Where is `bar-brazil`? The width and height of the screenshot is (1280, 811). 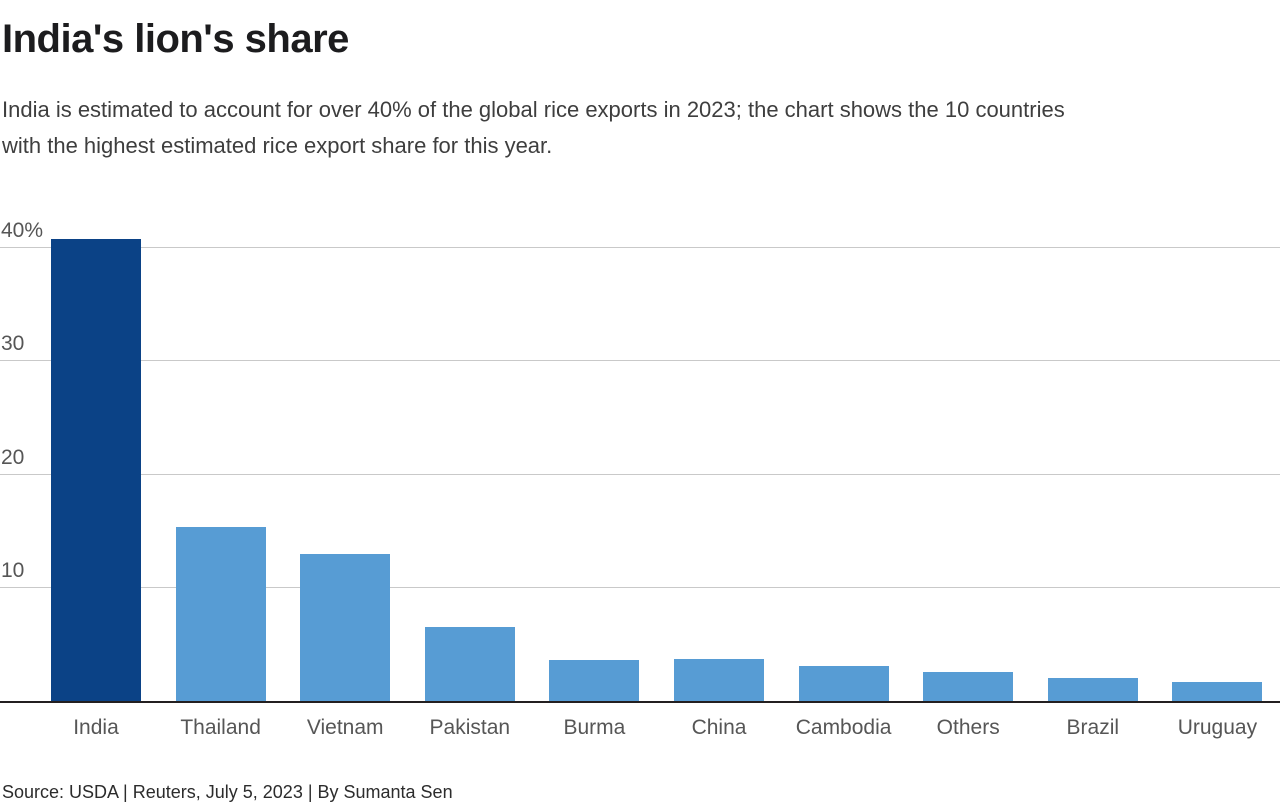 bar-brazil is located at coordinates (1092, 689).